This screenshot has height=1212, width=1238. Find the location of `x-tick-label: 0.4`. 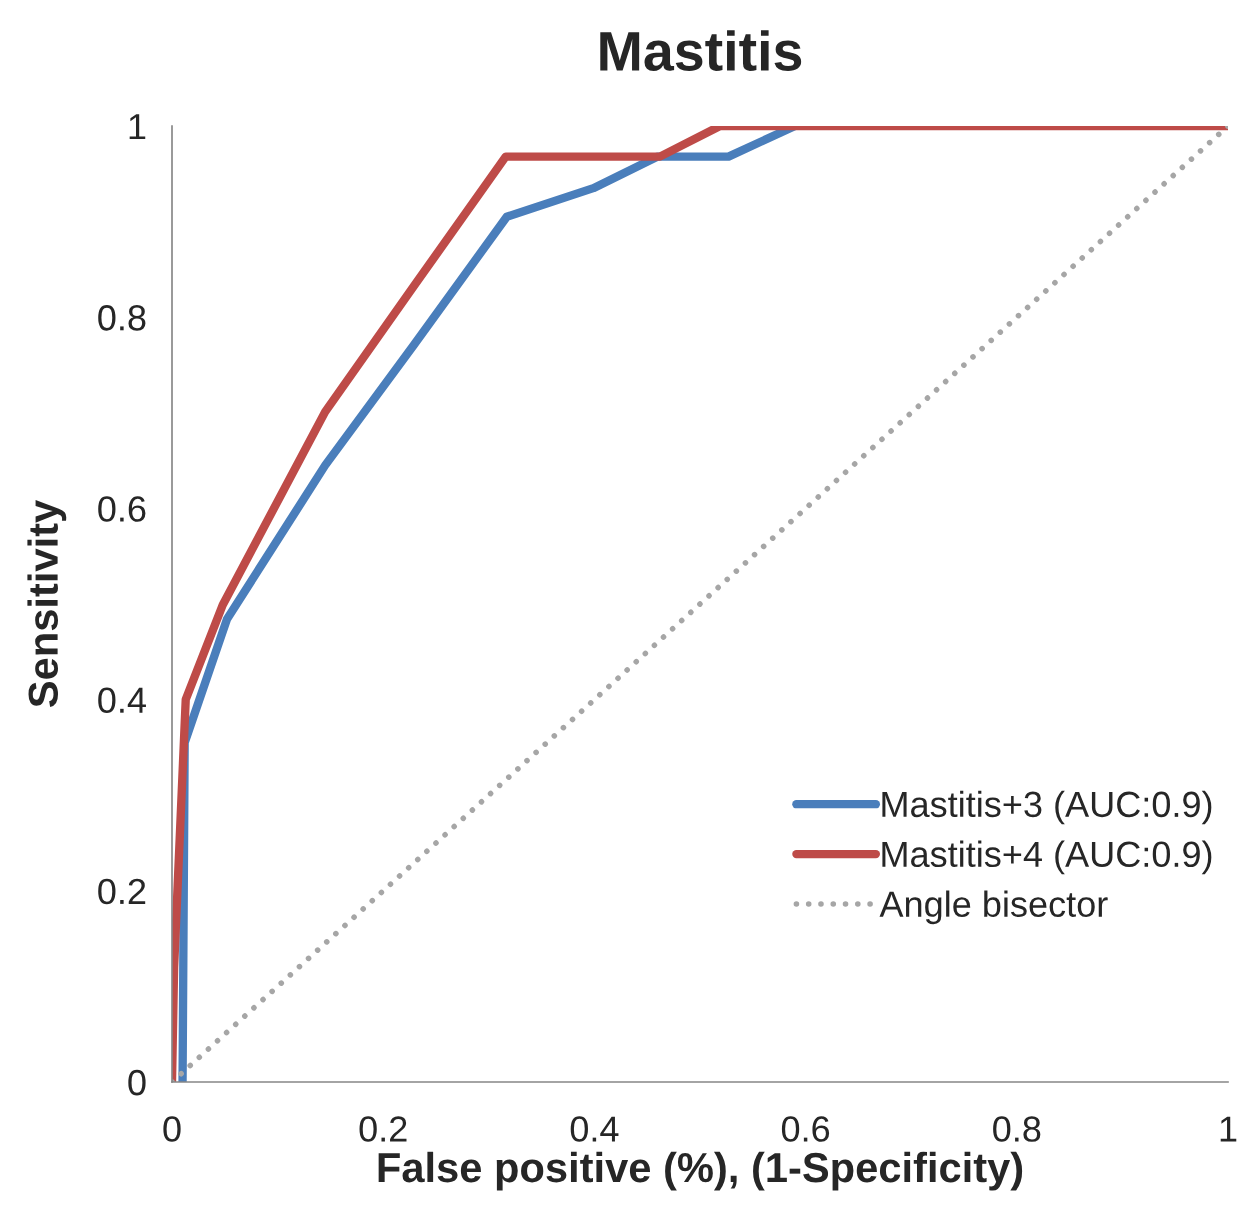

x-tick-label: 0.4 is located at coordinates (594, 1129).